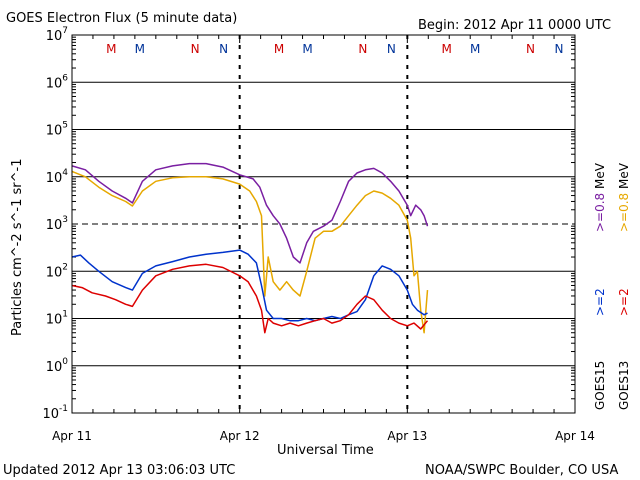 This screenshot has width=640, height=480. What do you see at coordinates (72, 436) in the screenshot?
I see `x-tick-label: Apr 11` at bounding box center [72, 436].